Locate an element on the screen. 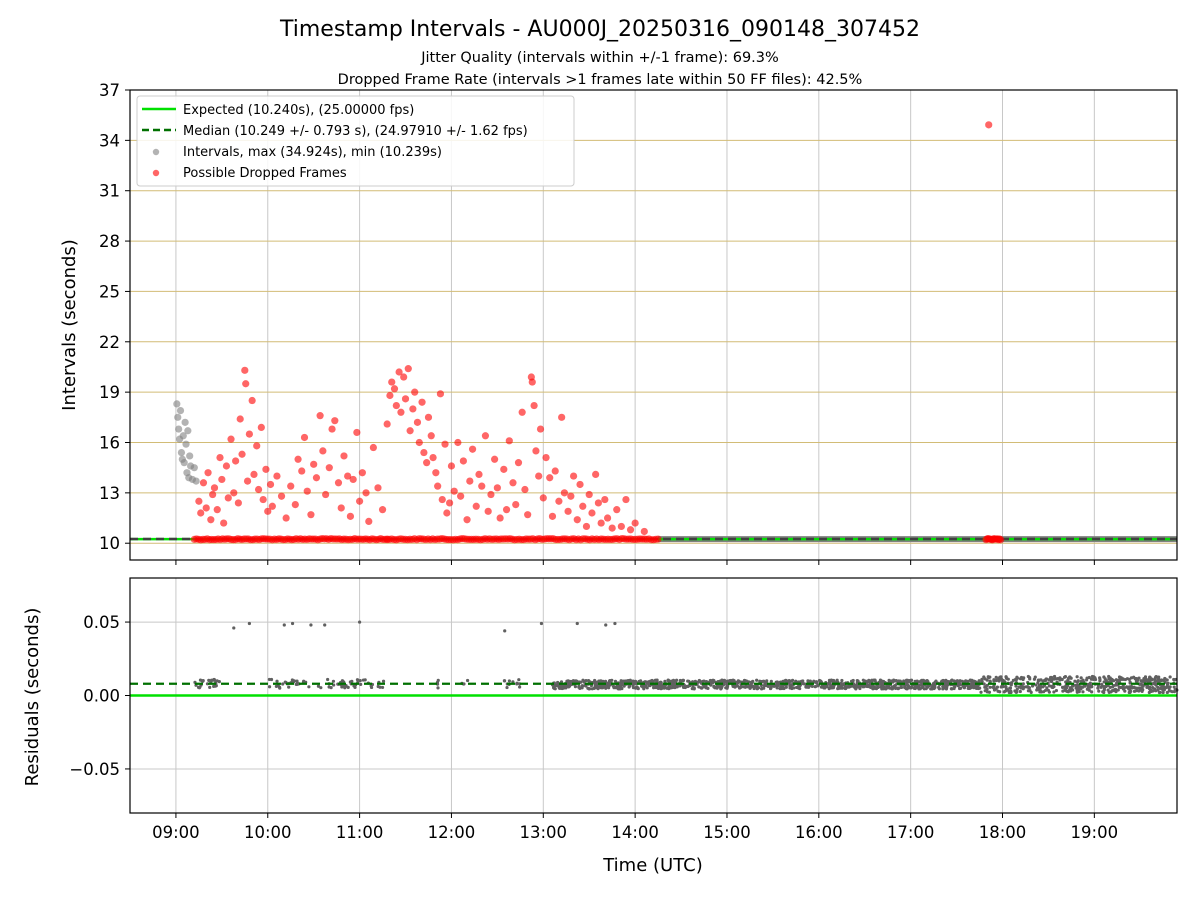 This screenshot has height=900, width=1200. top-ytick-label-2: 16 is located at coordinates (109, 443).